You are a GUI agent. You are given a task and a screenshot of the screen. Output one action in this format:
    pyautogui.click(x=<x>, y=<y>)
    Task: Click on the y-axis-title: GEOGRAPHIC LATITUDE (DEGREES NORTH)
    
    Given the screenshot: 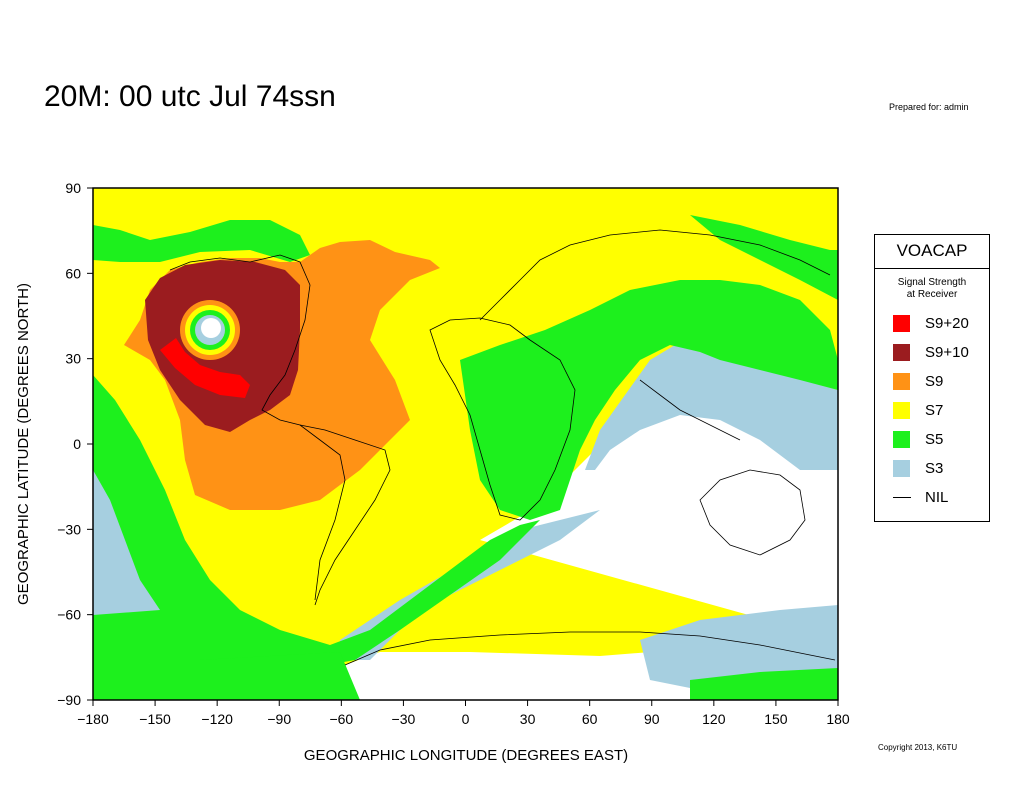 What is the action you would take?
    pyautogui.click(x=23, y=444)
    